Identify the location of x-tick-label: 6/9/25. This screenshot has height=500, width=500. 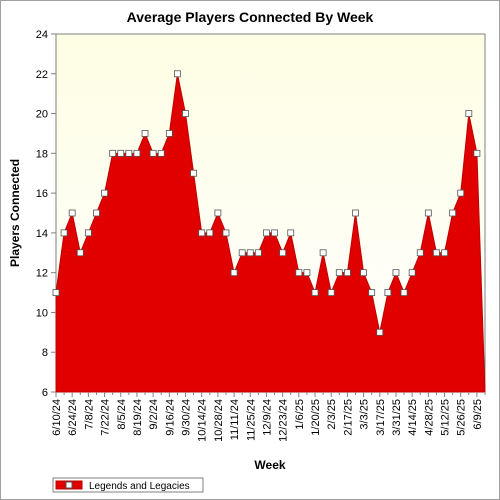
(478, 414).